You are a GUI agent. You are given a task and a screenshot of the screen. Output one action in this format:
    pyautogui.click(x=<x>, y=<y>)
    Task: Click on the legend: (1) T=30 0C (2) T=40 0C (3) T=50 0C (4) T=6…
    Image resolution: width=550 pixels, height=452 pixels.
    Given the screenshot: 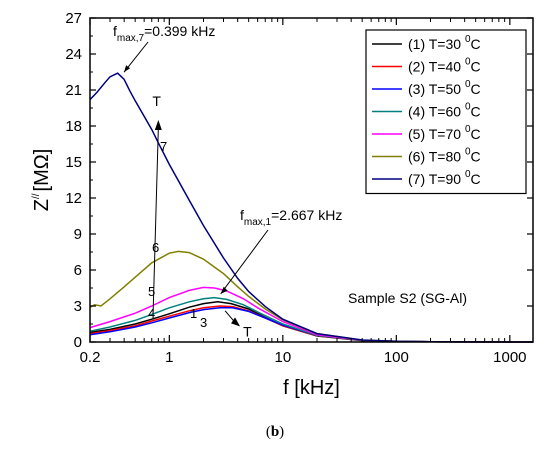 What is the action you would take?
    pyautogui.click(x=446, y=112)
    